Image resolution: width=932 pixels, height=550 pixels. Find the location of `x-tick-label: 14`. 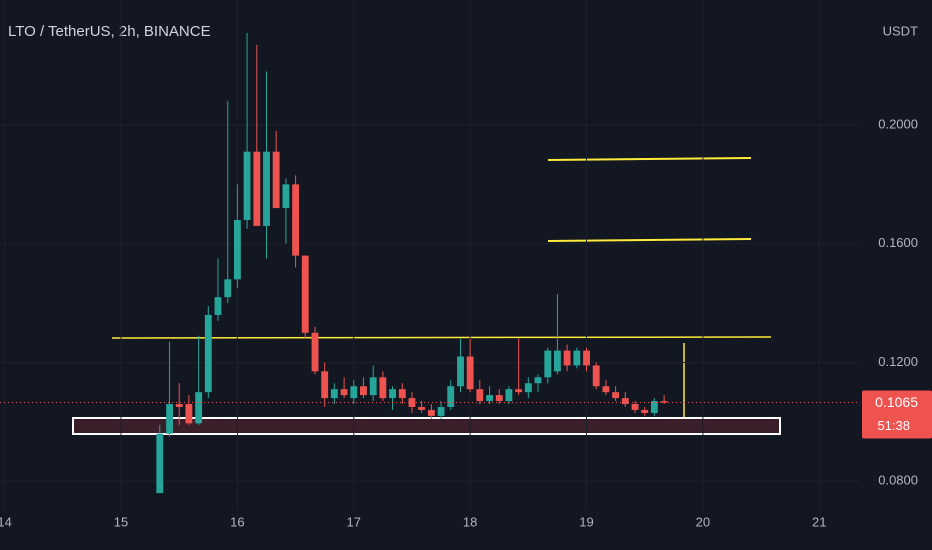

x-tick-label: 14 is located at coordinates (6, 521).